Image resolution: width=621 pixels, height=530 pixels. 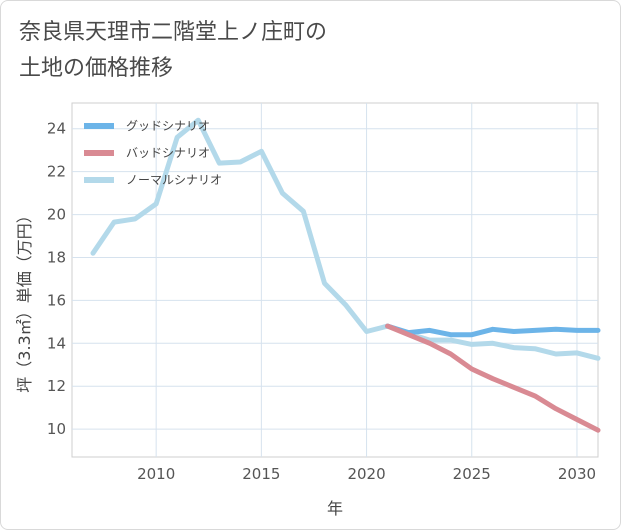 I want to click on chart-title-line1: 奈良県天理市二階堂上ノ庄町の, so click(x=173, y=32).